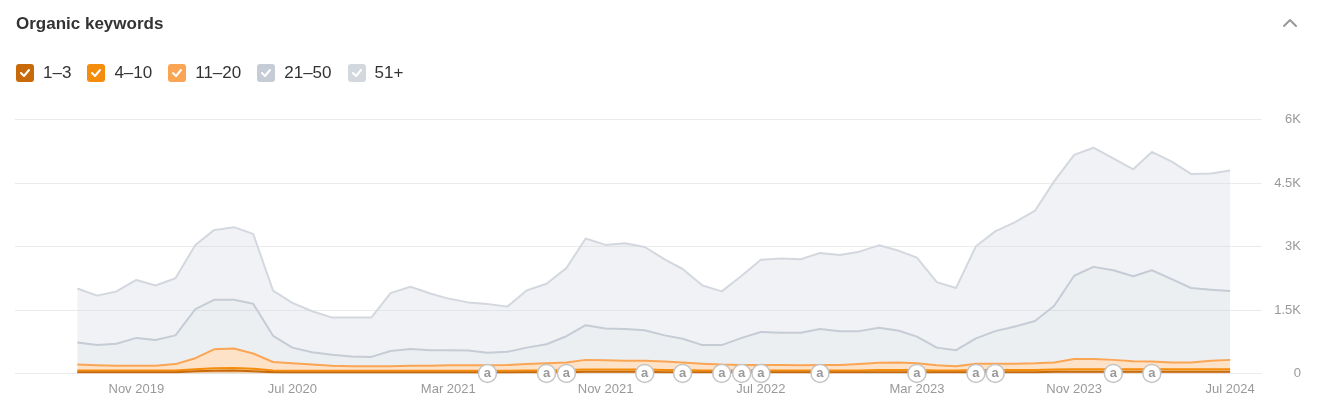 The width and height of the screenshot is (1321, 412). I want to click on x-tick-label: Mar 2023, so click(917, 388).